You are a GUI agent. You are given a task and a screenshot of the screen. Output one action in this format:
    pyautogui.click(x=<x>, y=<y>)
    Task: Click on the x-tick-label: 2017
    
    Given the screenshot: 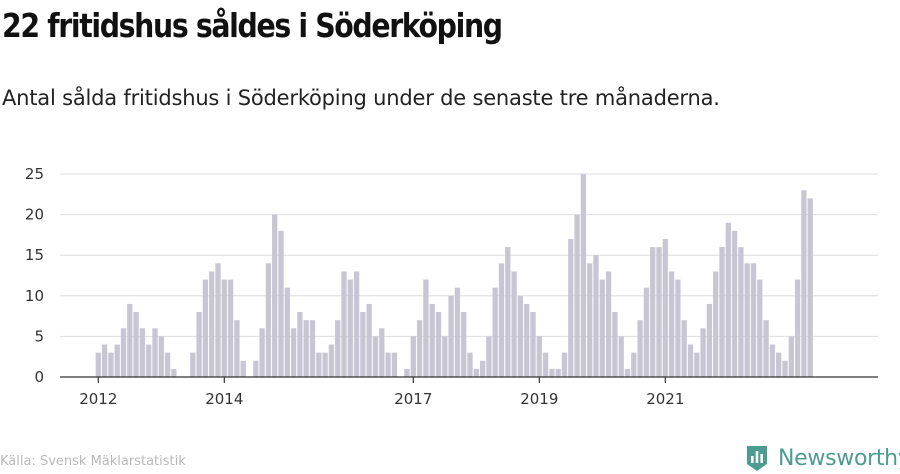 What is the action you would take?
    pyautogui.click(x=413, y=399)
    